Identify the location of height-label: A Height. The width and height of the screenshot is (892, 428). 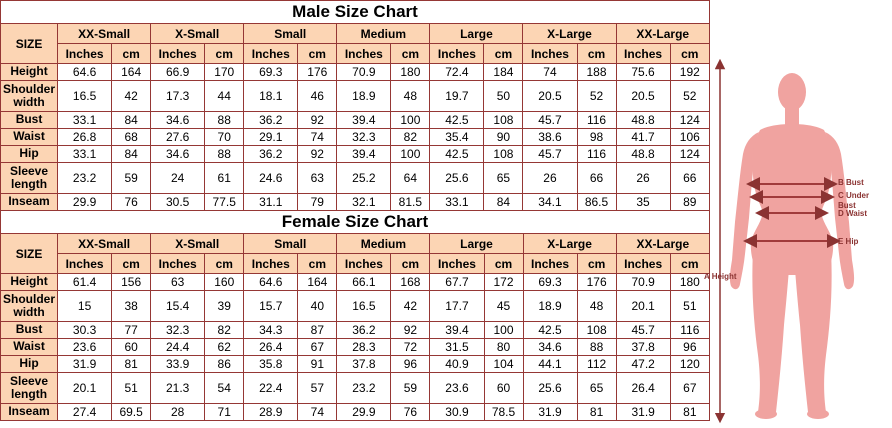
(720, 276).